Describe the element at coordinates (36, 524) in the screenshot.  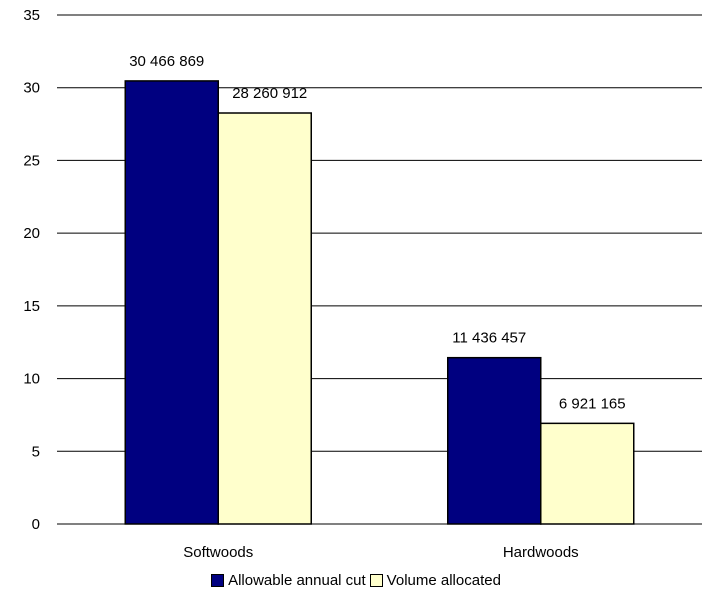
I see `y-tick-label: 0` at that location.